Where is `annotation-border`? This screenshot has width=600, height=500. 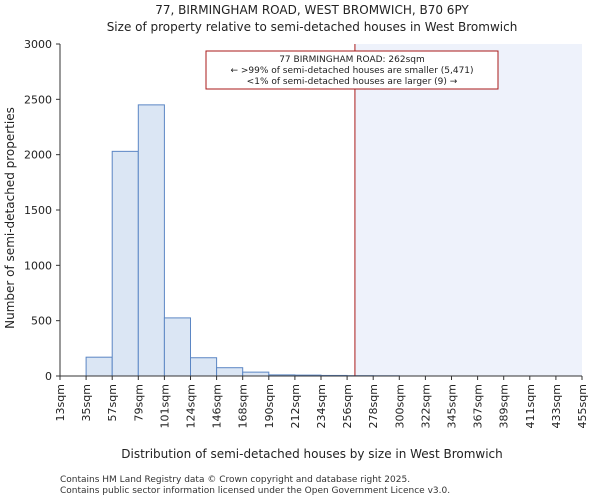
annotation-border is located at coordinates (352, 70).